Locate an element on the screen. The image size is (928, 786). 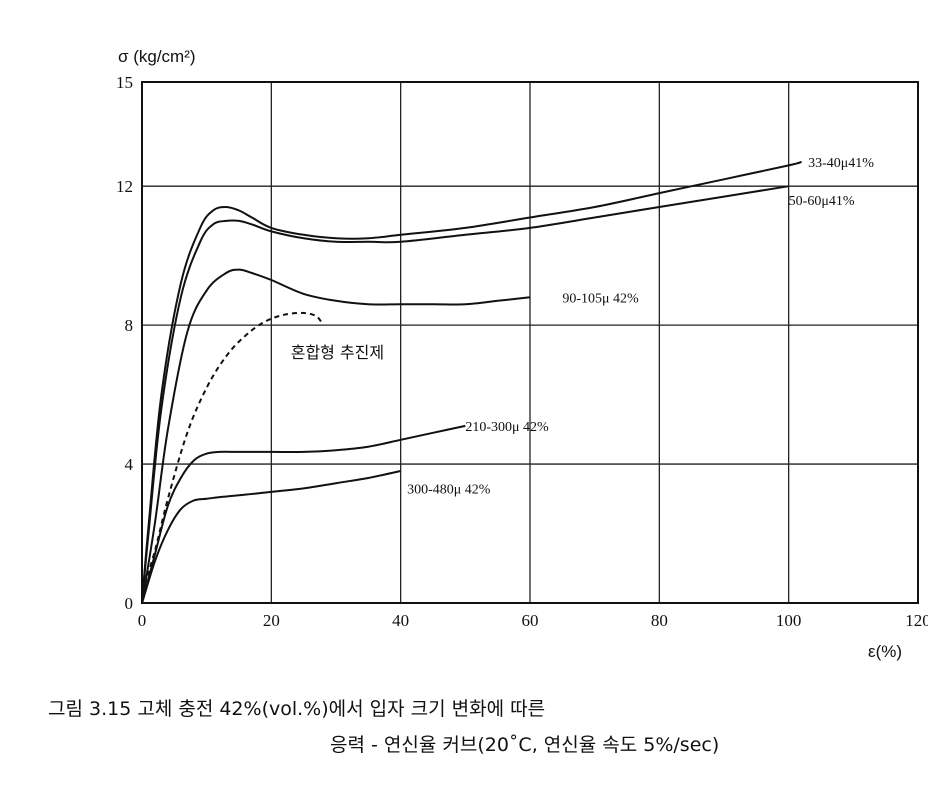
series-annotation: 50-60μ41% is located at coordinates (822, 201).